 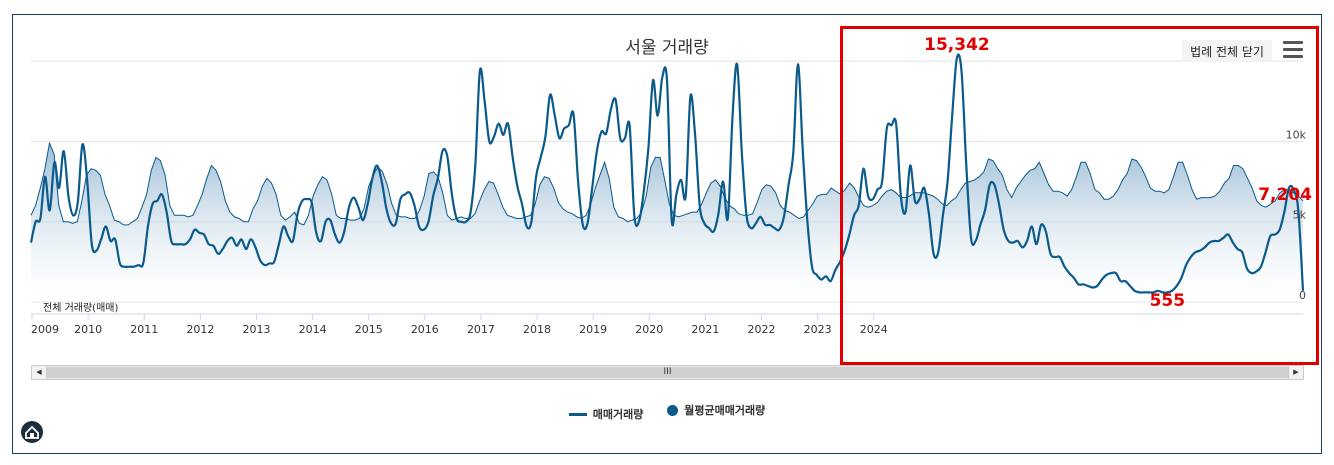 I want to click on x-tick-label: 2009, so click(x=45, y=329).